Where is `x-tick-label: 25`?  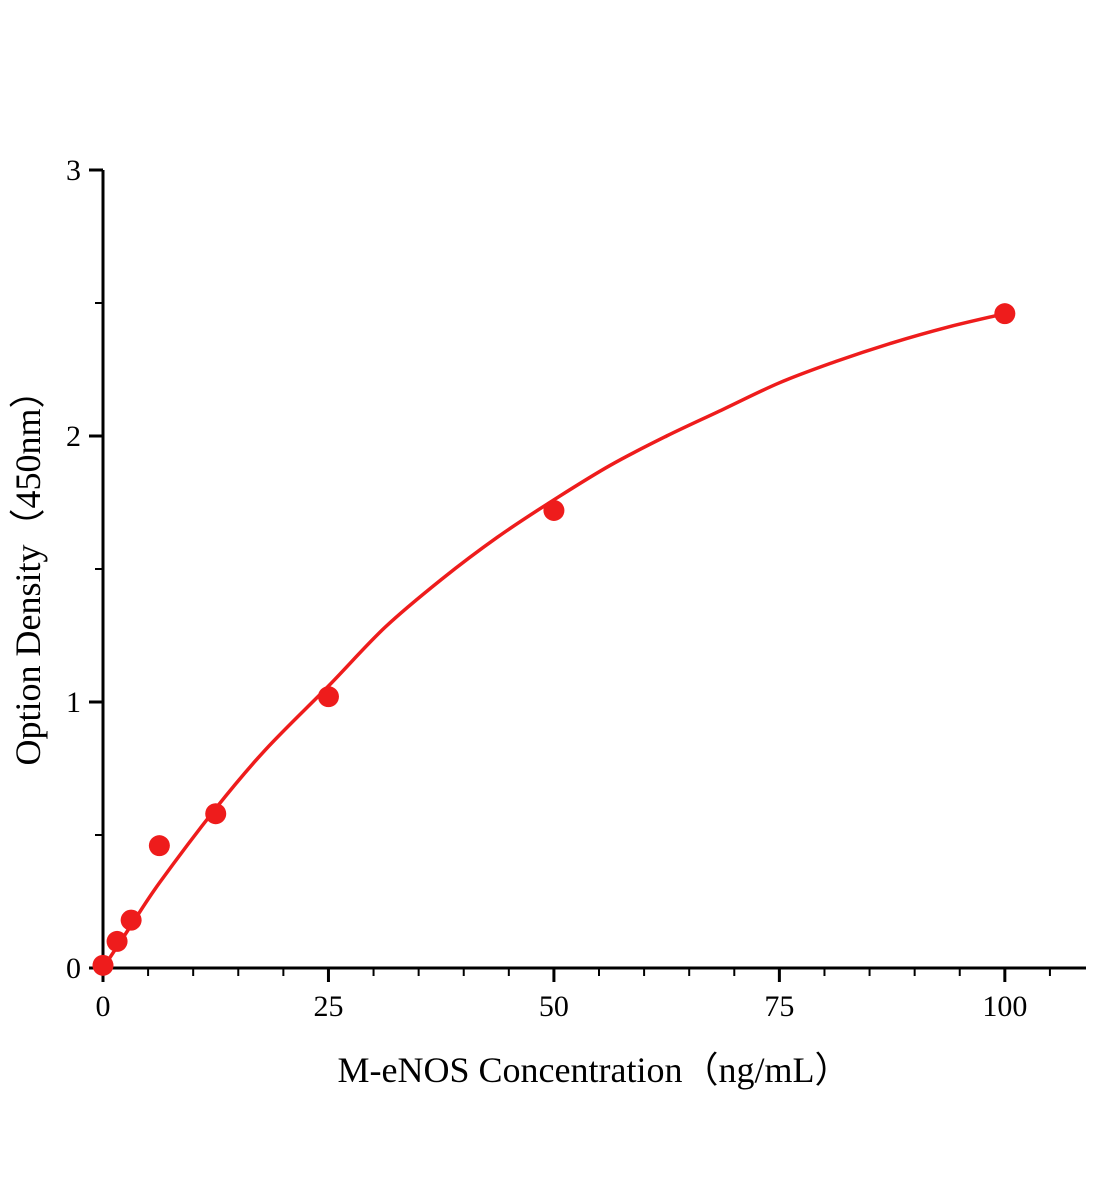
x-tick-label: 25 is located at coordinates (328, 1006).